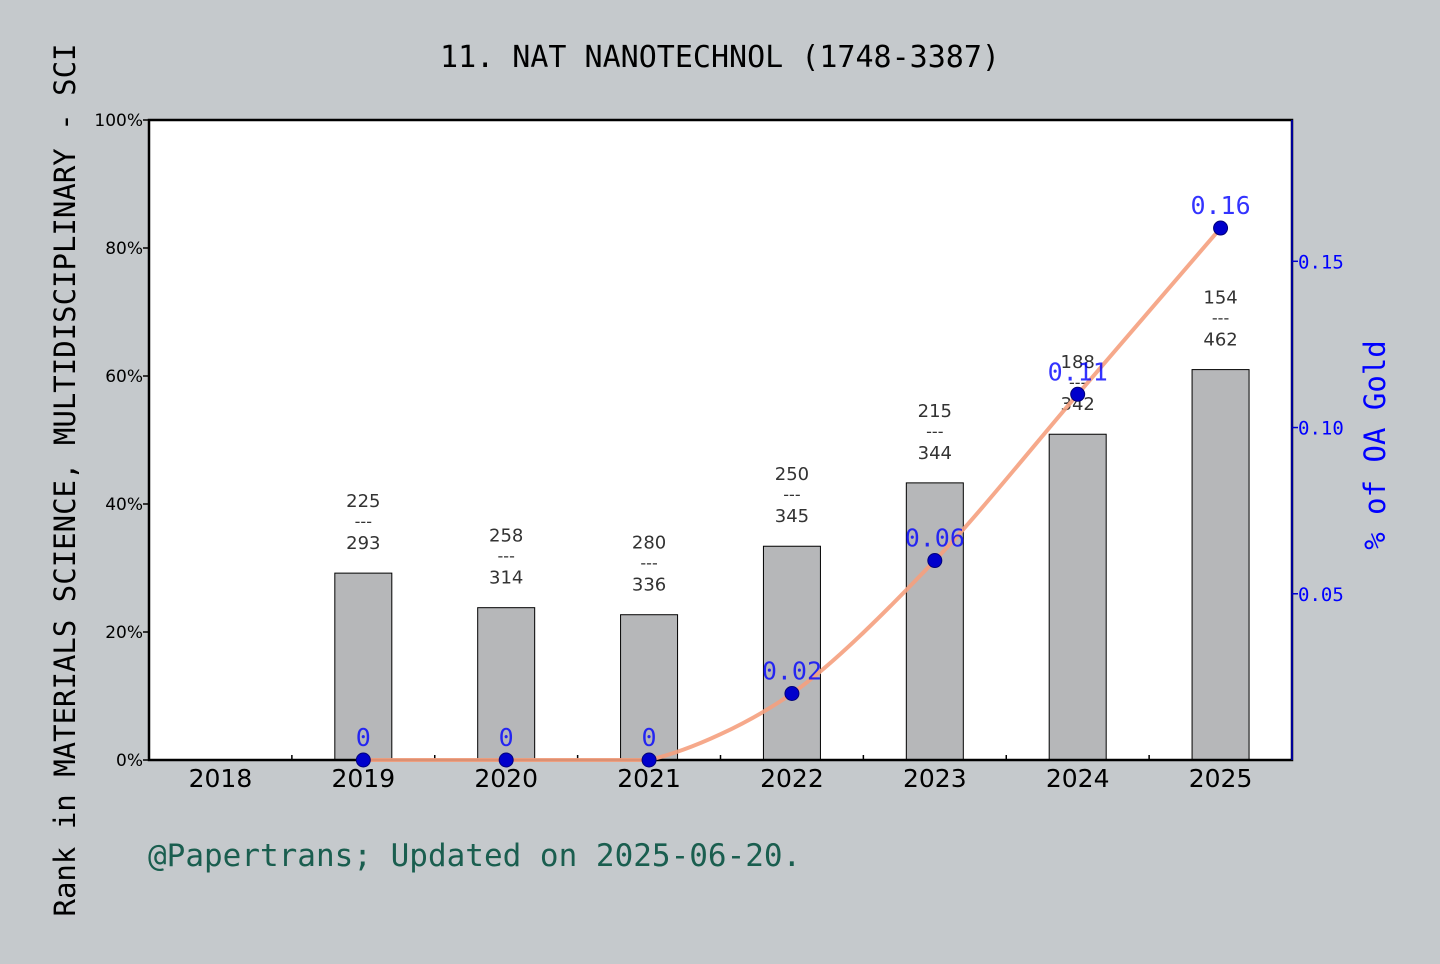 The image size is (1440, 964). Describe the element at coordinates (363, 501) in the screenshot. I see `bar-label-top: 225` at that location.